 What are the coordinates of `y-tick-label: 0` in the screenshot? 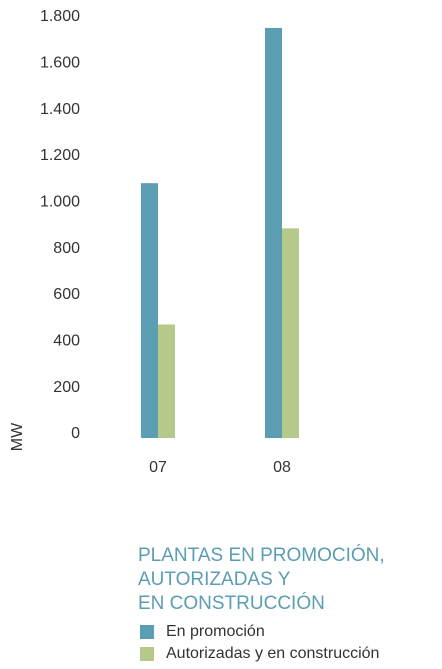 It's located at (75, 433).